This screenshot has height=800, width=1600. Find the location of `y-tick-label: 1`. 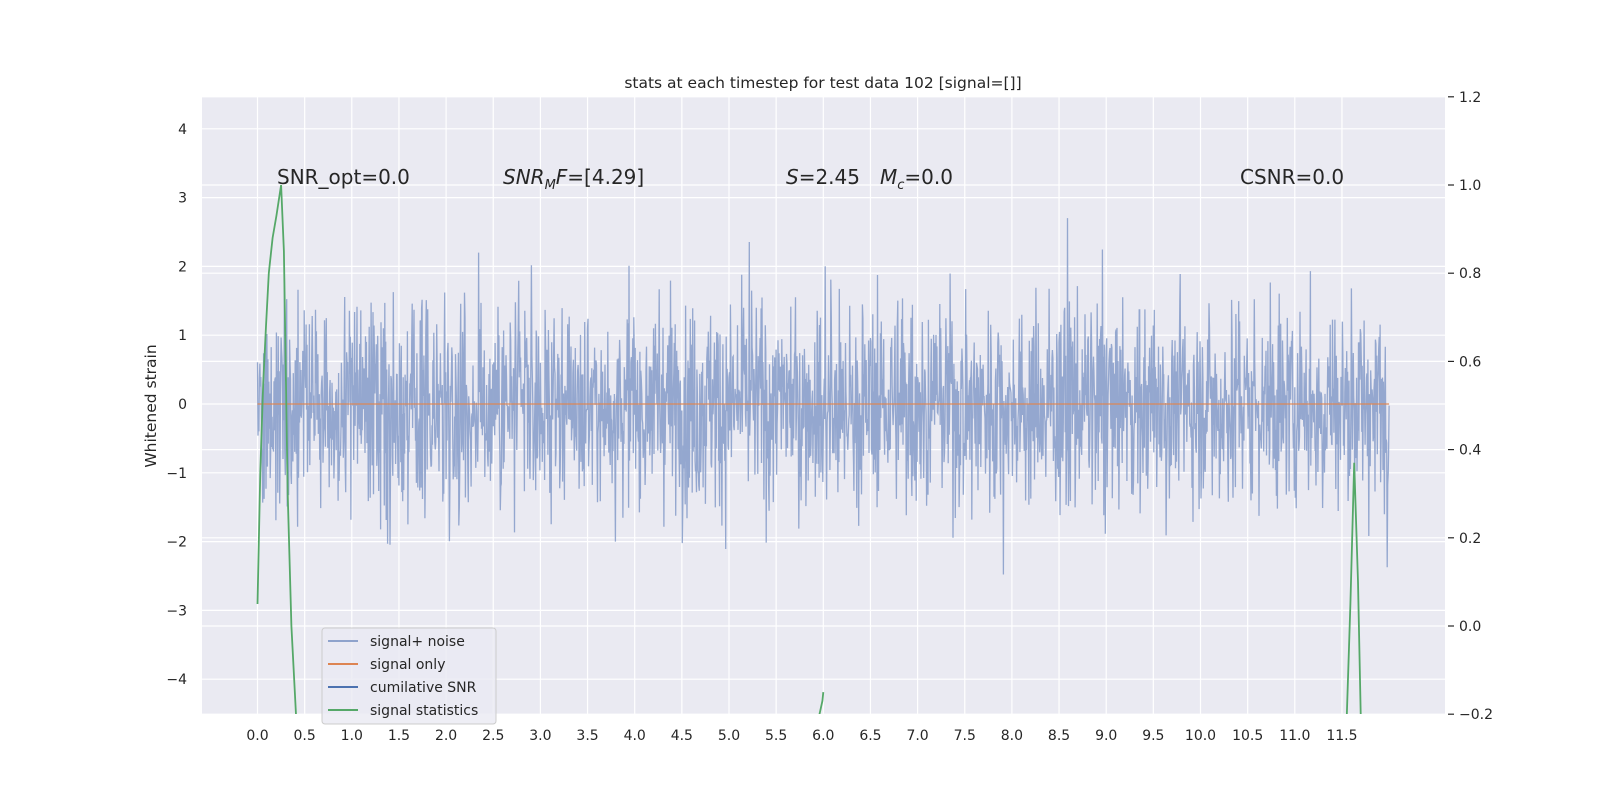

y-tick-label: 1 is located at coordinates (182, 336).